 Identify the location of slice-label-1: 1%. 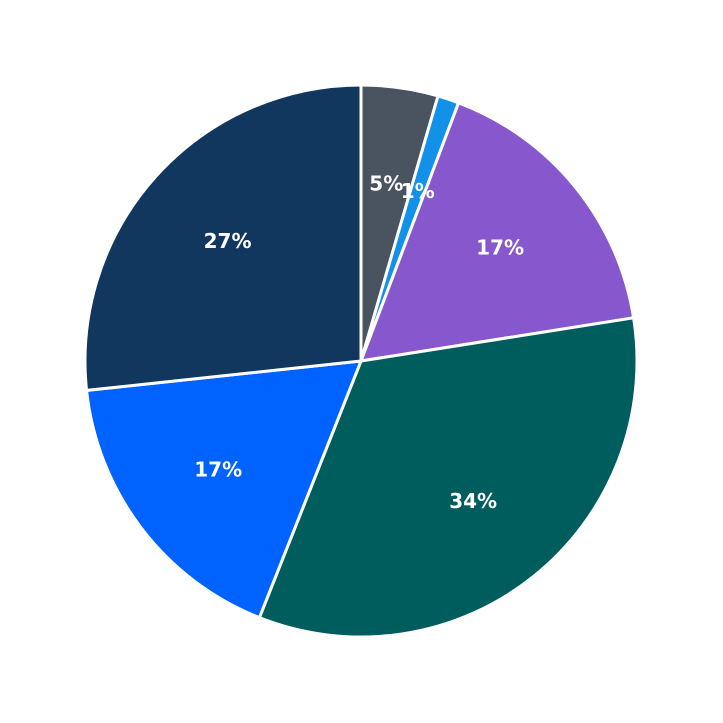
(418, 191).